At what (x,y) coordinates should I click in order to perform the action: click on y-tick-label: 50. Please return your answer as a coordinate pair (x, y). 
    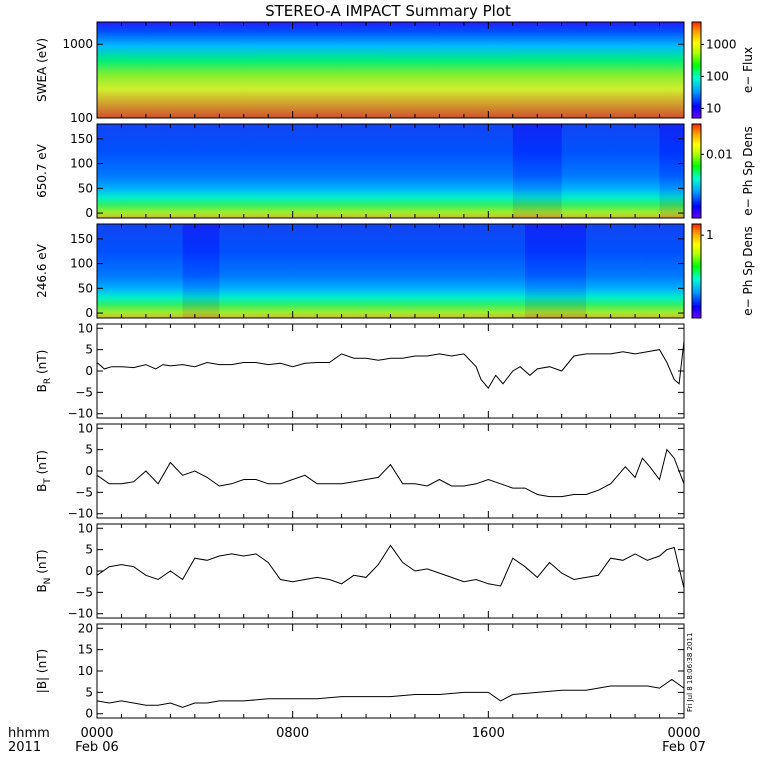
    Looking at the image, I should click on (85, 288).